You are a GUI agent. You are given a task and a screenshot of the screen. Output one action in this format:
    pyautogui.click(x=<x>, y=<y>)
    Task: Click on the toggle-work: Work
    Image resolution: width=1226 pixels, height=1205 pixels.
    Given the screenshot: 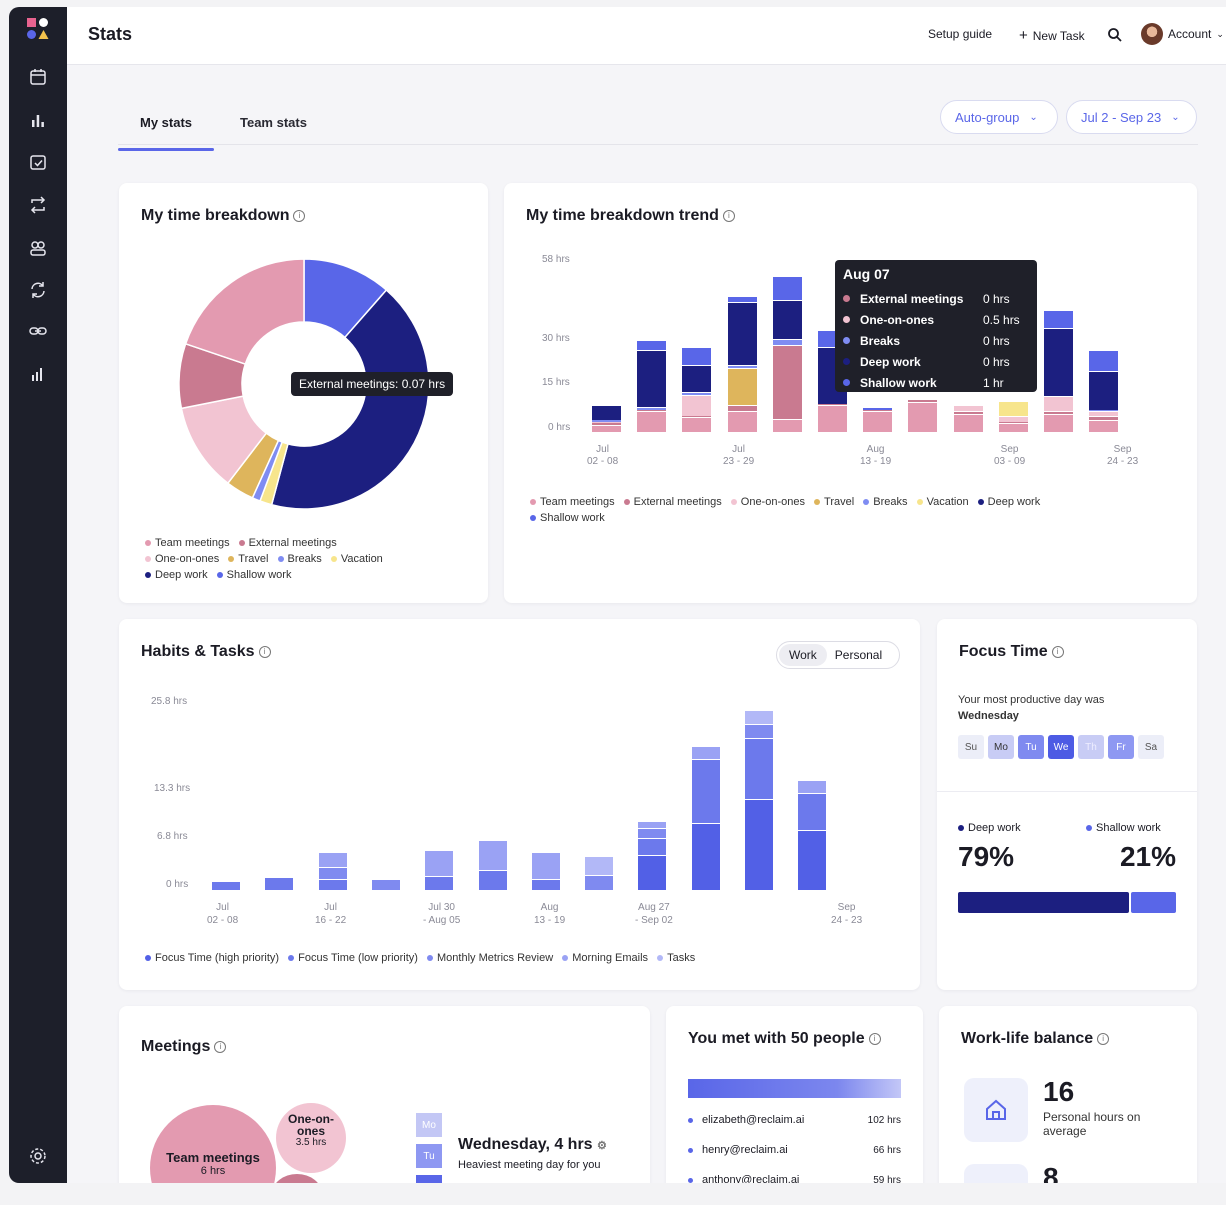 What is the action you would take?
    pyautogui.click(x=803, y=655)
    